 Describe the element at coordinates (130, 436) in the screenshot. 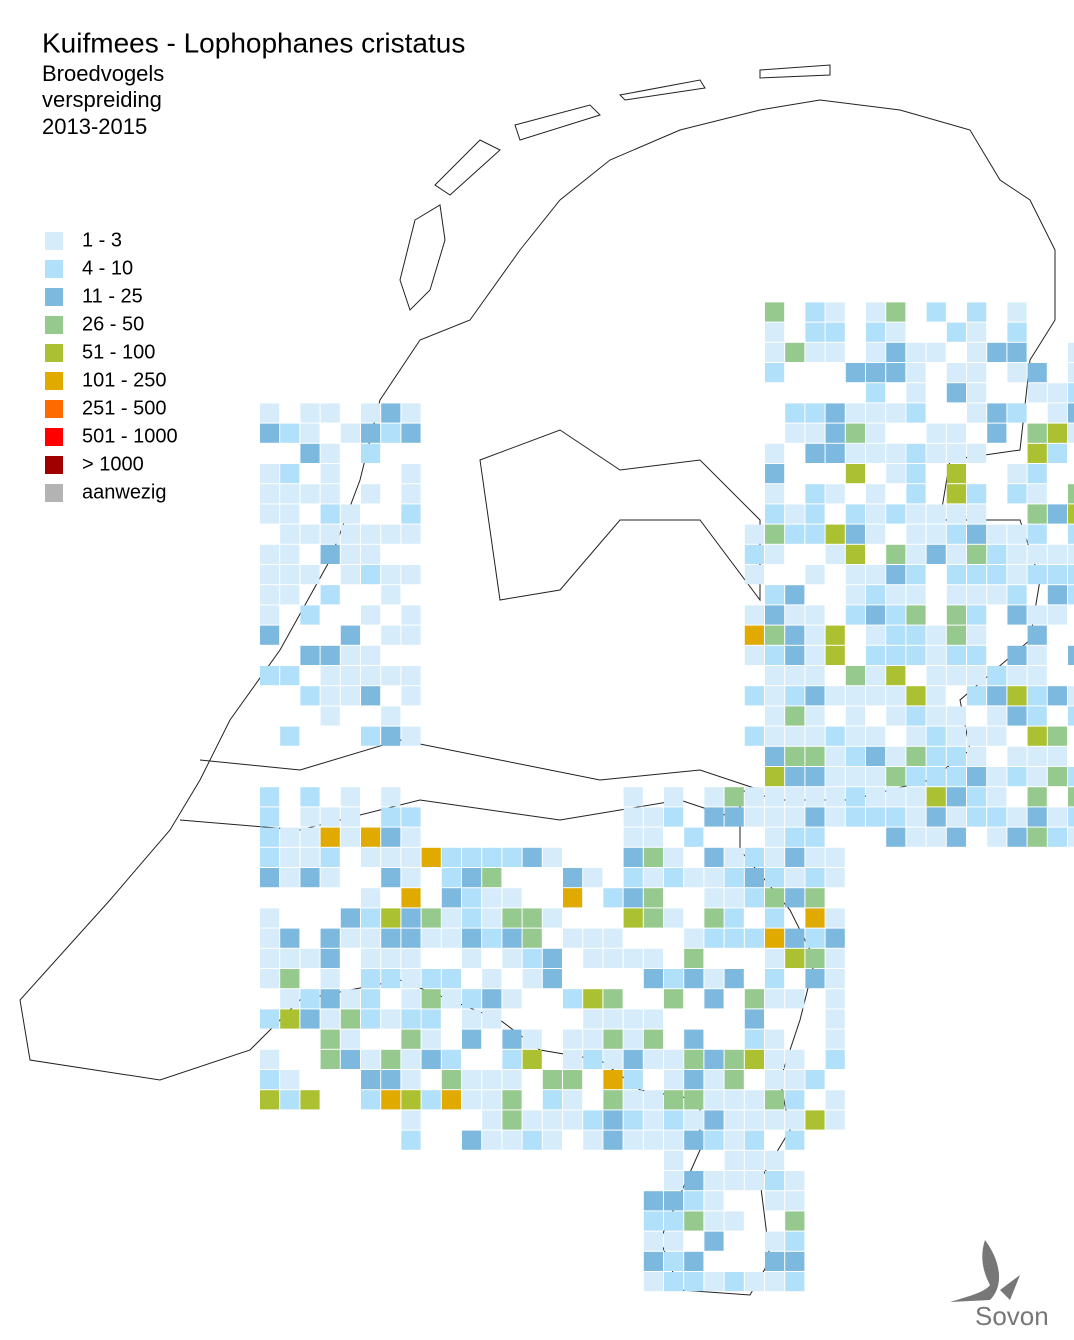

I see `legend-label: 501 - 1000` at that location.